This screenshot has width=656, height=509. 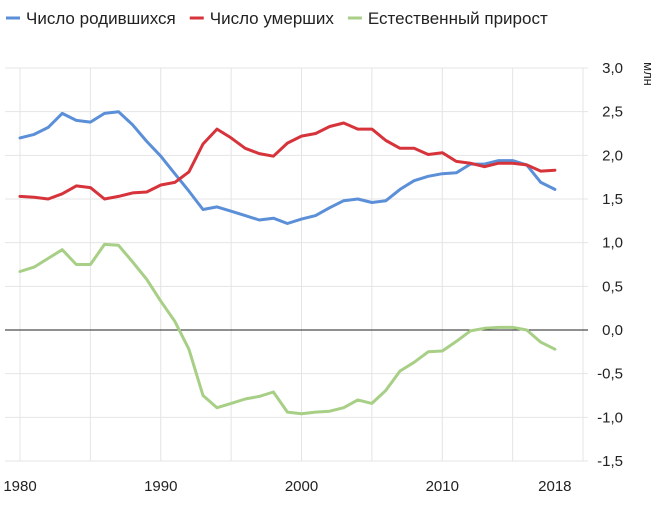 I want to click on y-axis-ticks: 3,0 2,5 2,0 1,5 1,0 0,5 0,0 -0,5 -1,0 -1,5, so click(x=610, y=265).